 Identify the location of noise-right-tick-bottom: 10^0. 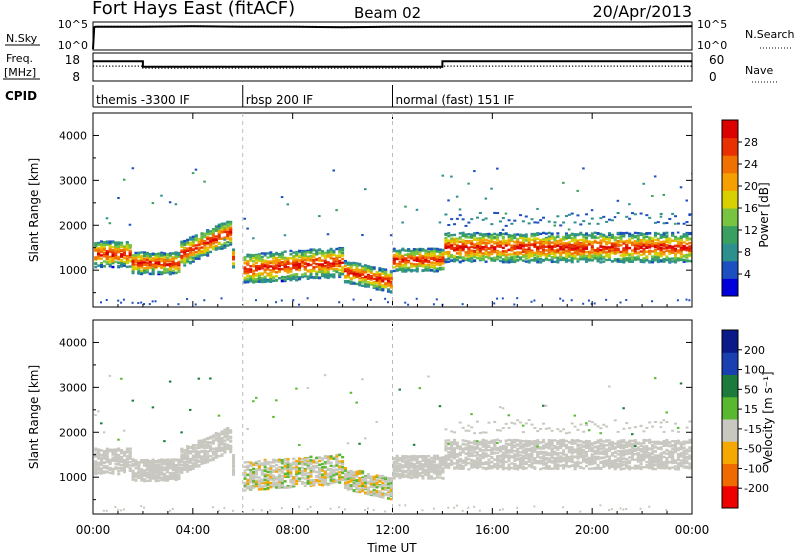
(712, 45).